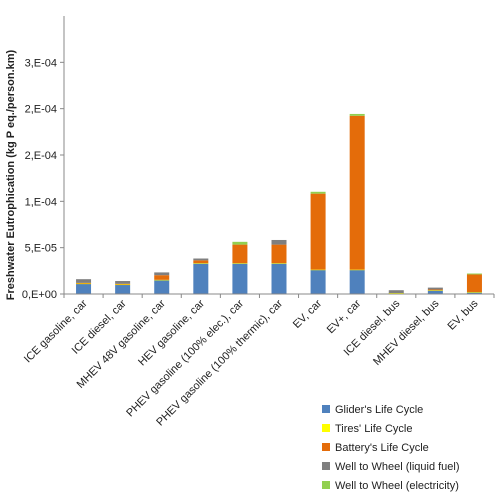 The width and height of the screenshot is (498, 499). Describe the element at coordinates (397, 486) in the screenshot. I see `legend-entry: Well to Wheel (electricity)` at that location.